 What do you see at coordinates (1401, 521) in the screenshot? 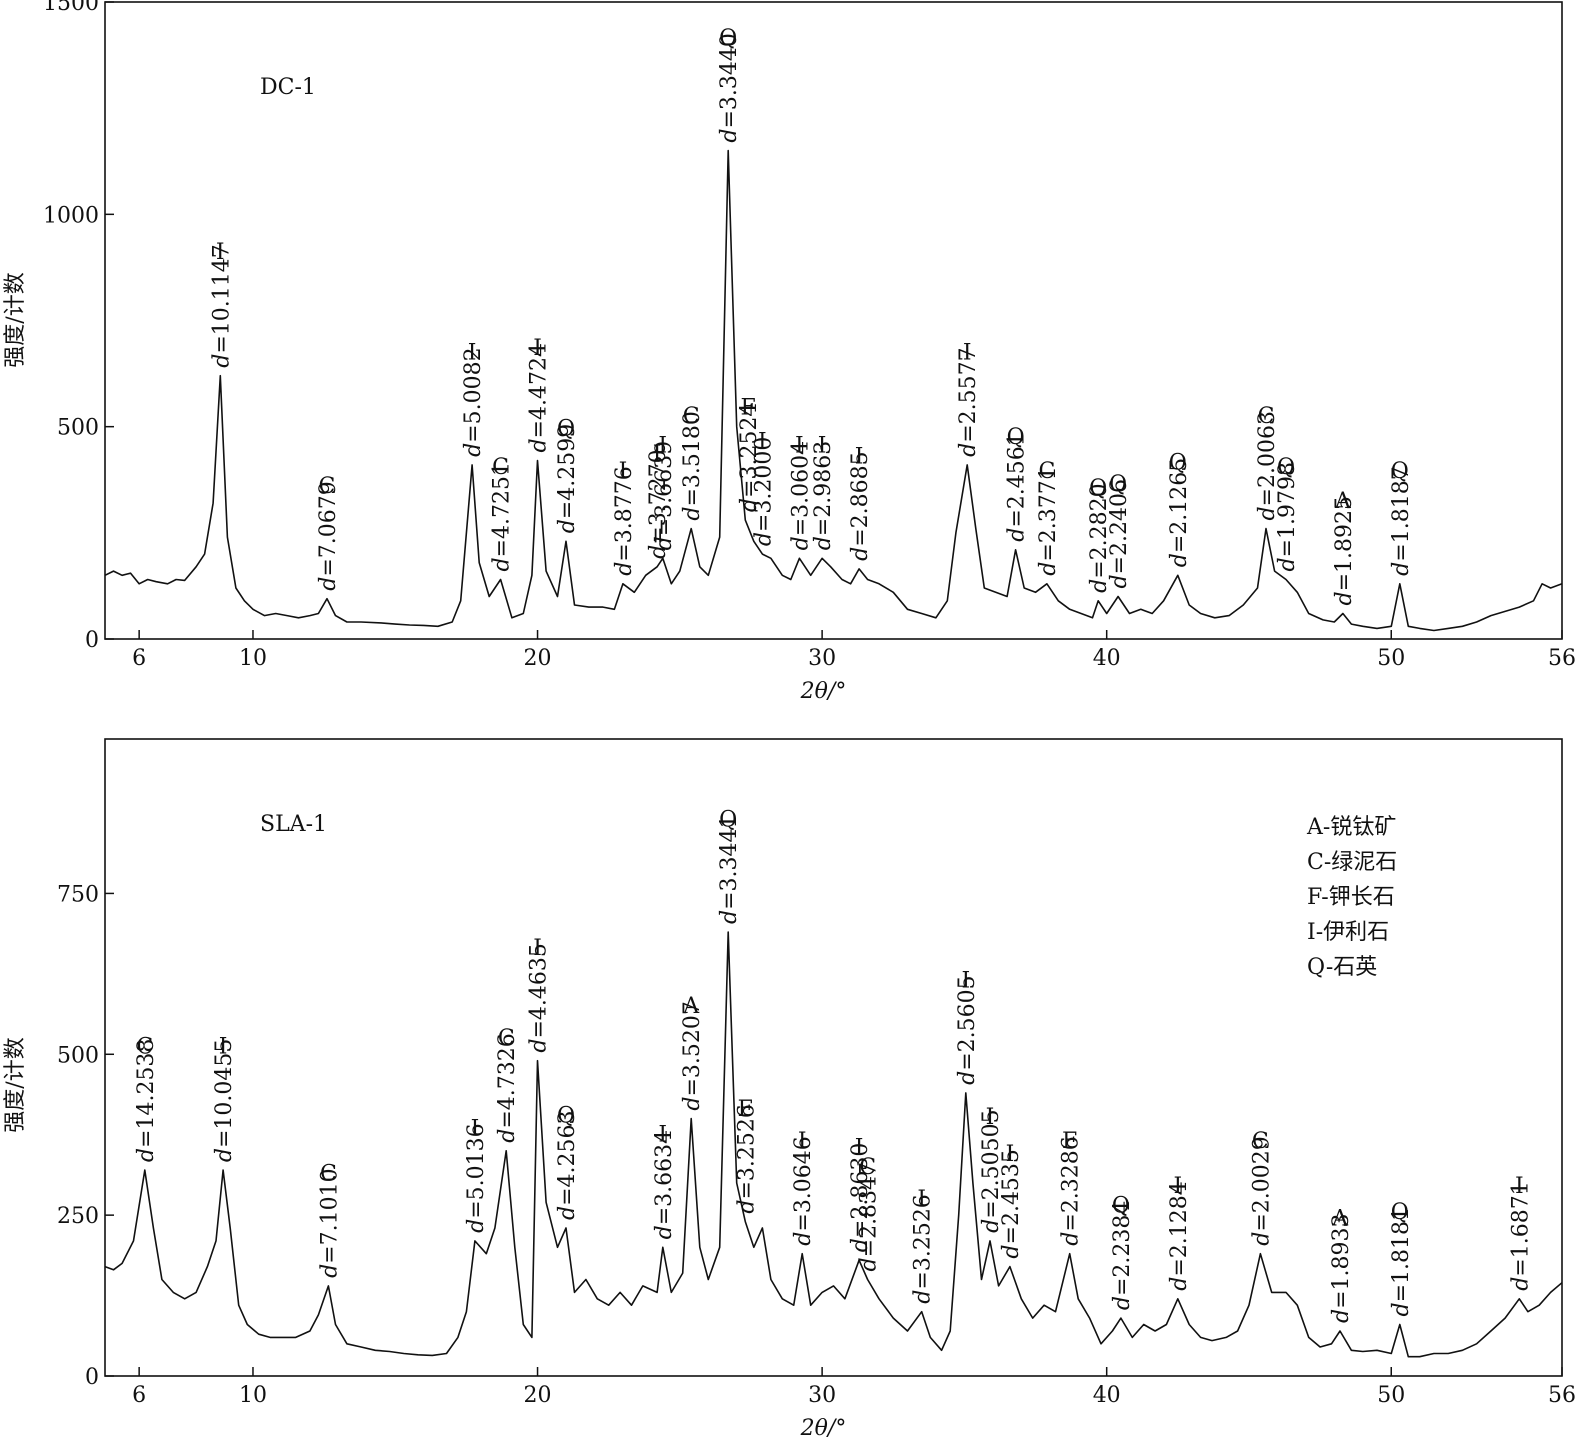
I see `peak-d-label: d=1.8187` at bounding box center [1401, 521].